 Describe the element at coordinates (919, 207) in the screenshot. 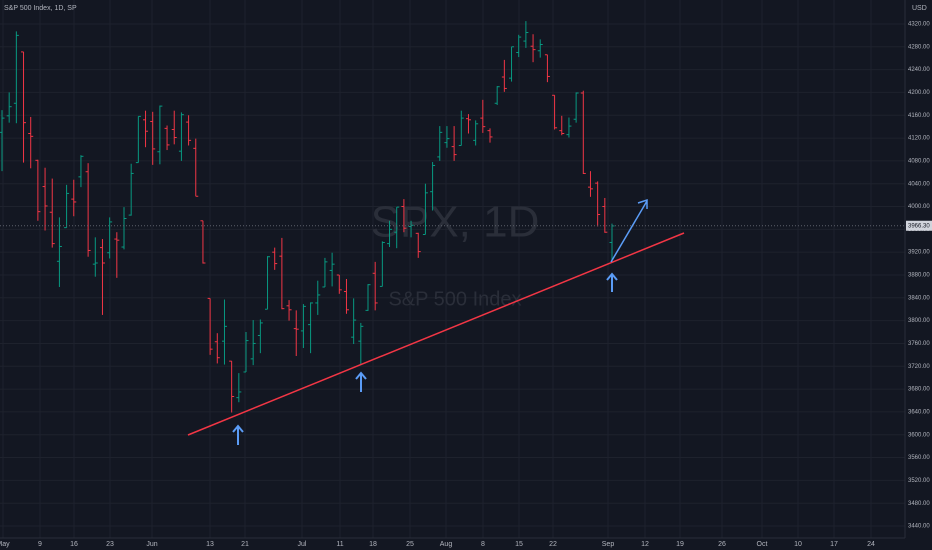

I see `y-tick-label: 4000.00` at that location.